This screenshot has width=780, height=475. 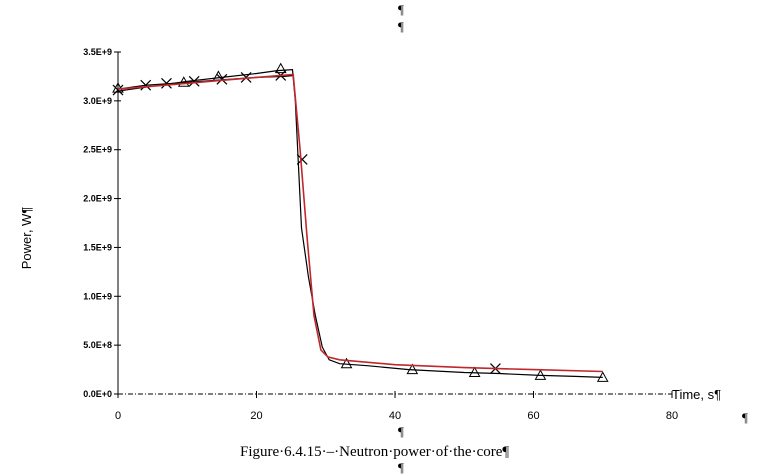 What do you see at coordinates (26, 238) in the screenshot?
I see `y-axis-title: Power, W¶` at bounding box center [26, 238].